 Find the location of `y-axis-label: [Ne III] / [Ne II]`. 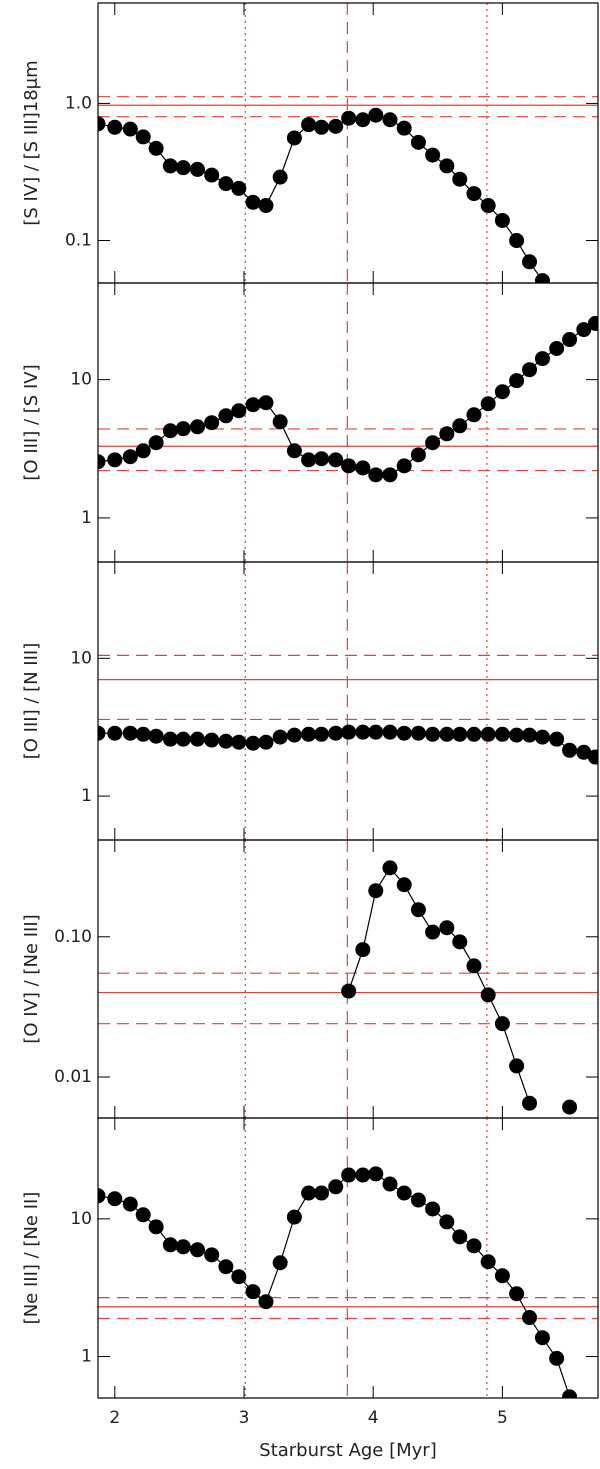

y-axis-label: [Ne III] / [Ne II] is located at coordinates (31, 1258).